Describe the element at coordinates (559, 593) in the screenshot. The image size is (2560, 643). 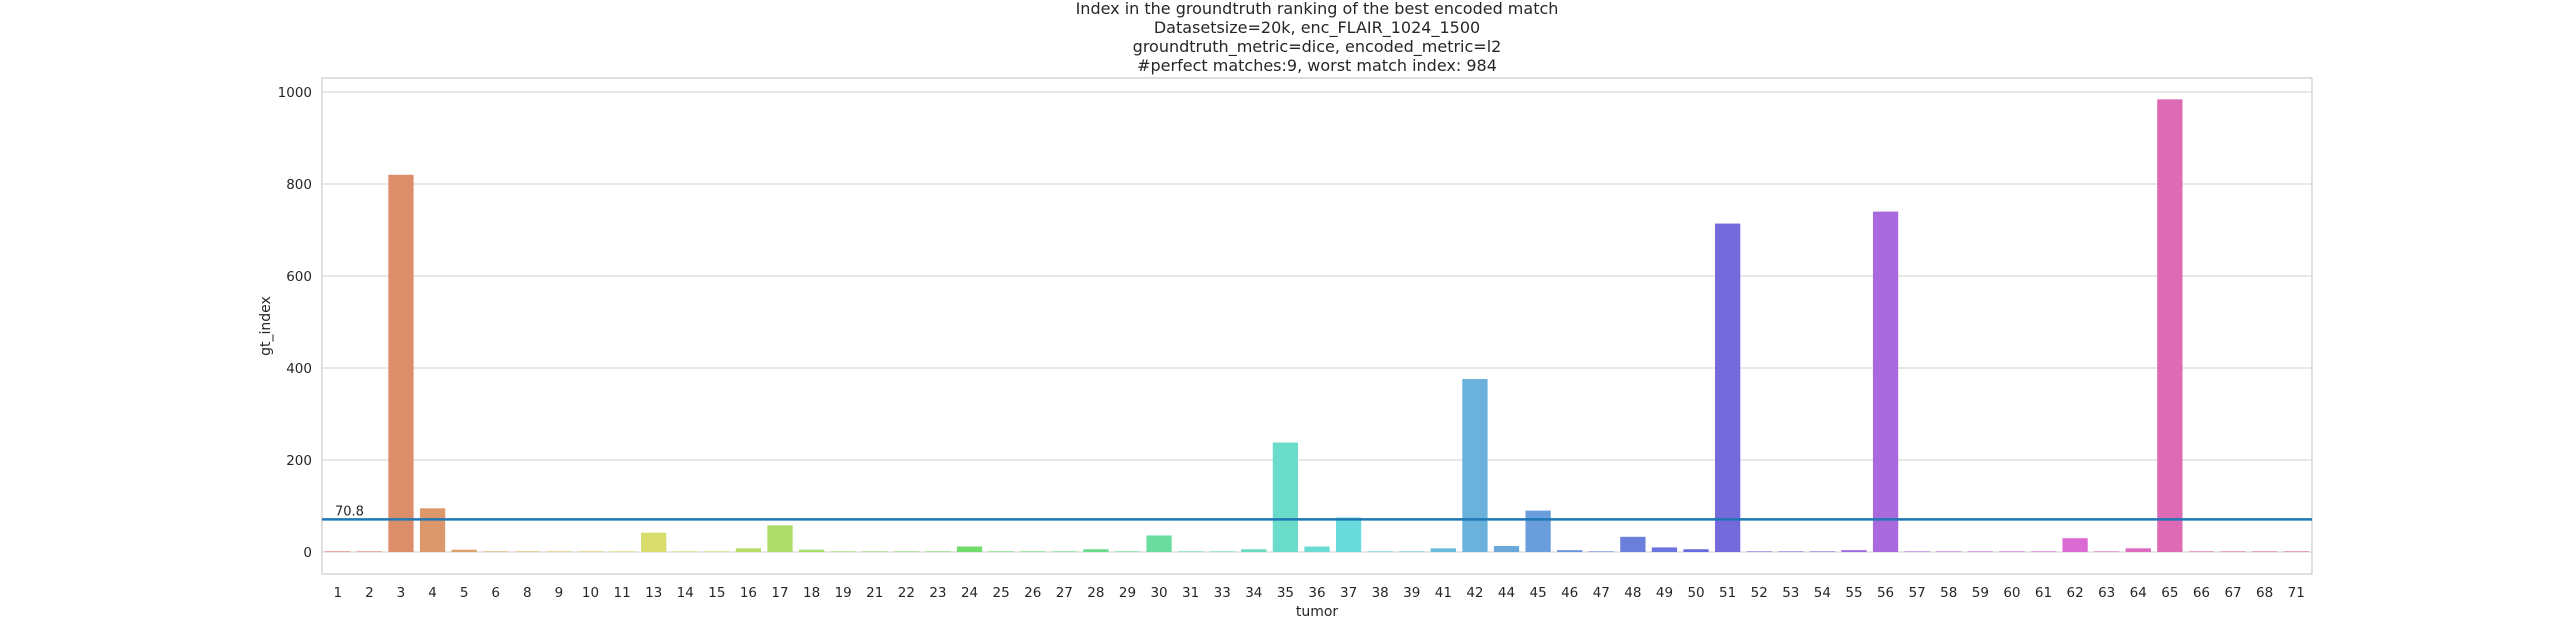
I see `x-tick-label: 9` at that location.